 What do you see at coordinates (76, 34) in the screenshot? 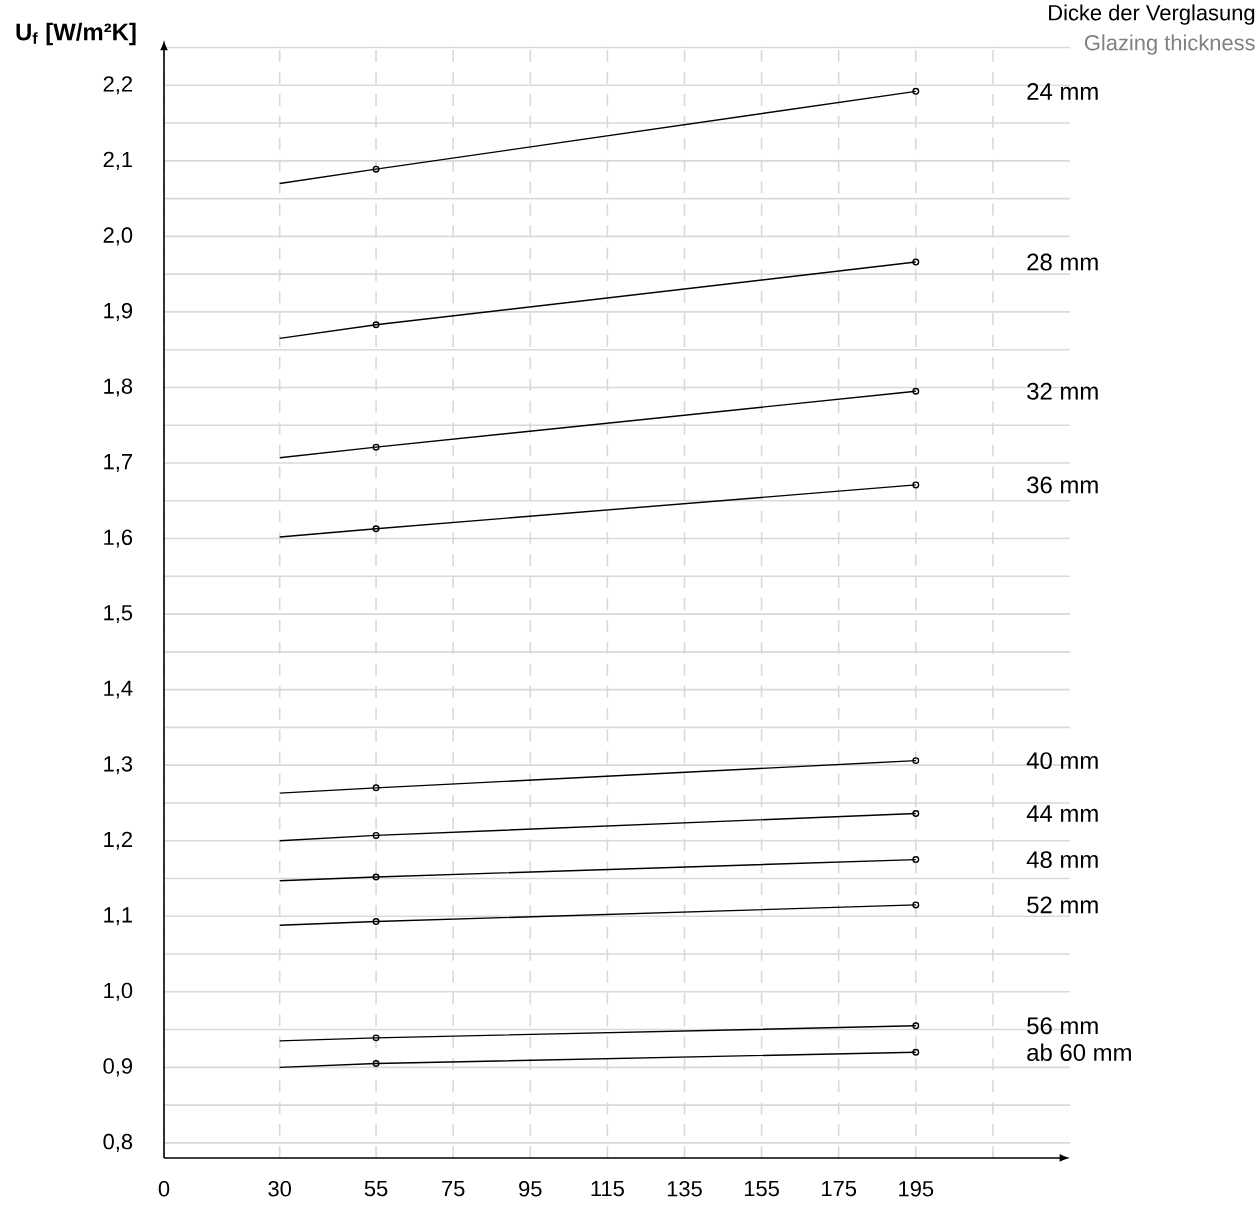
I see `y-axis-title: U$_{f}$ [W/m²K]` at bounding box center [76, 34].